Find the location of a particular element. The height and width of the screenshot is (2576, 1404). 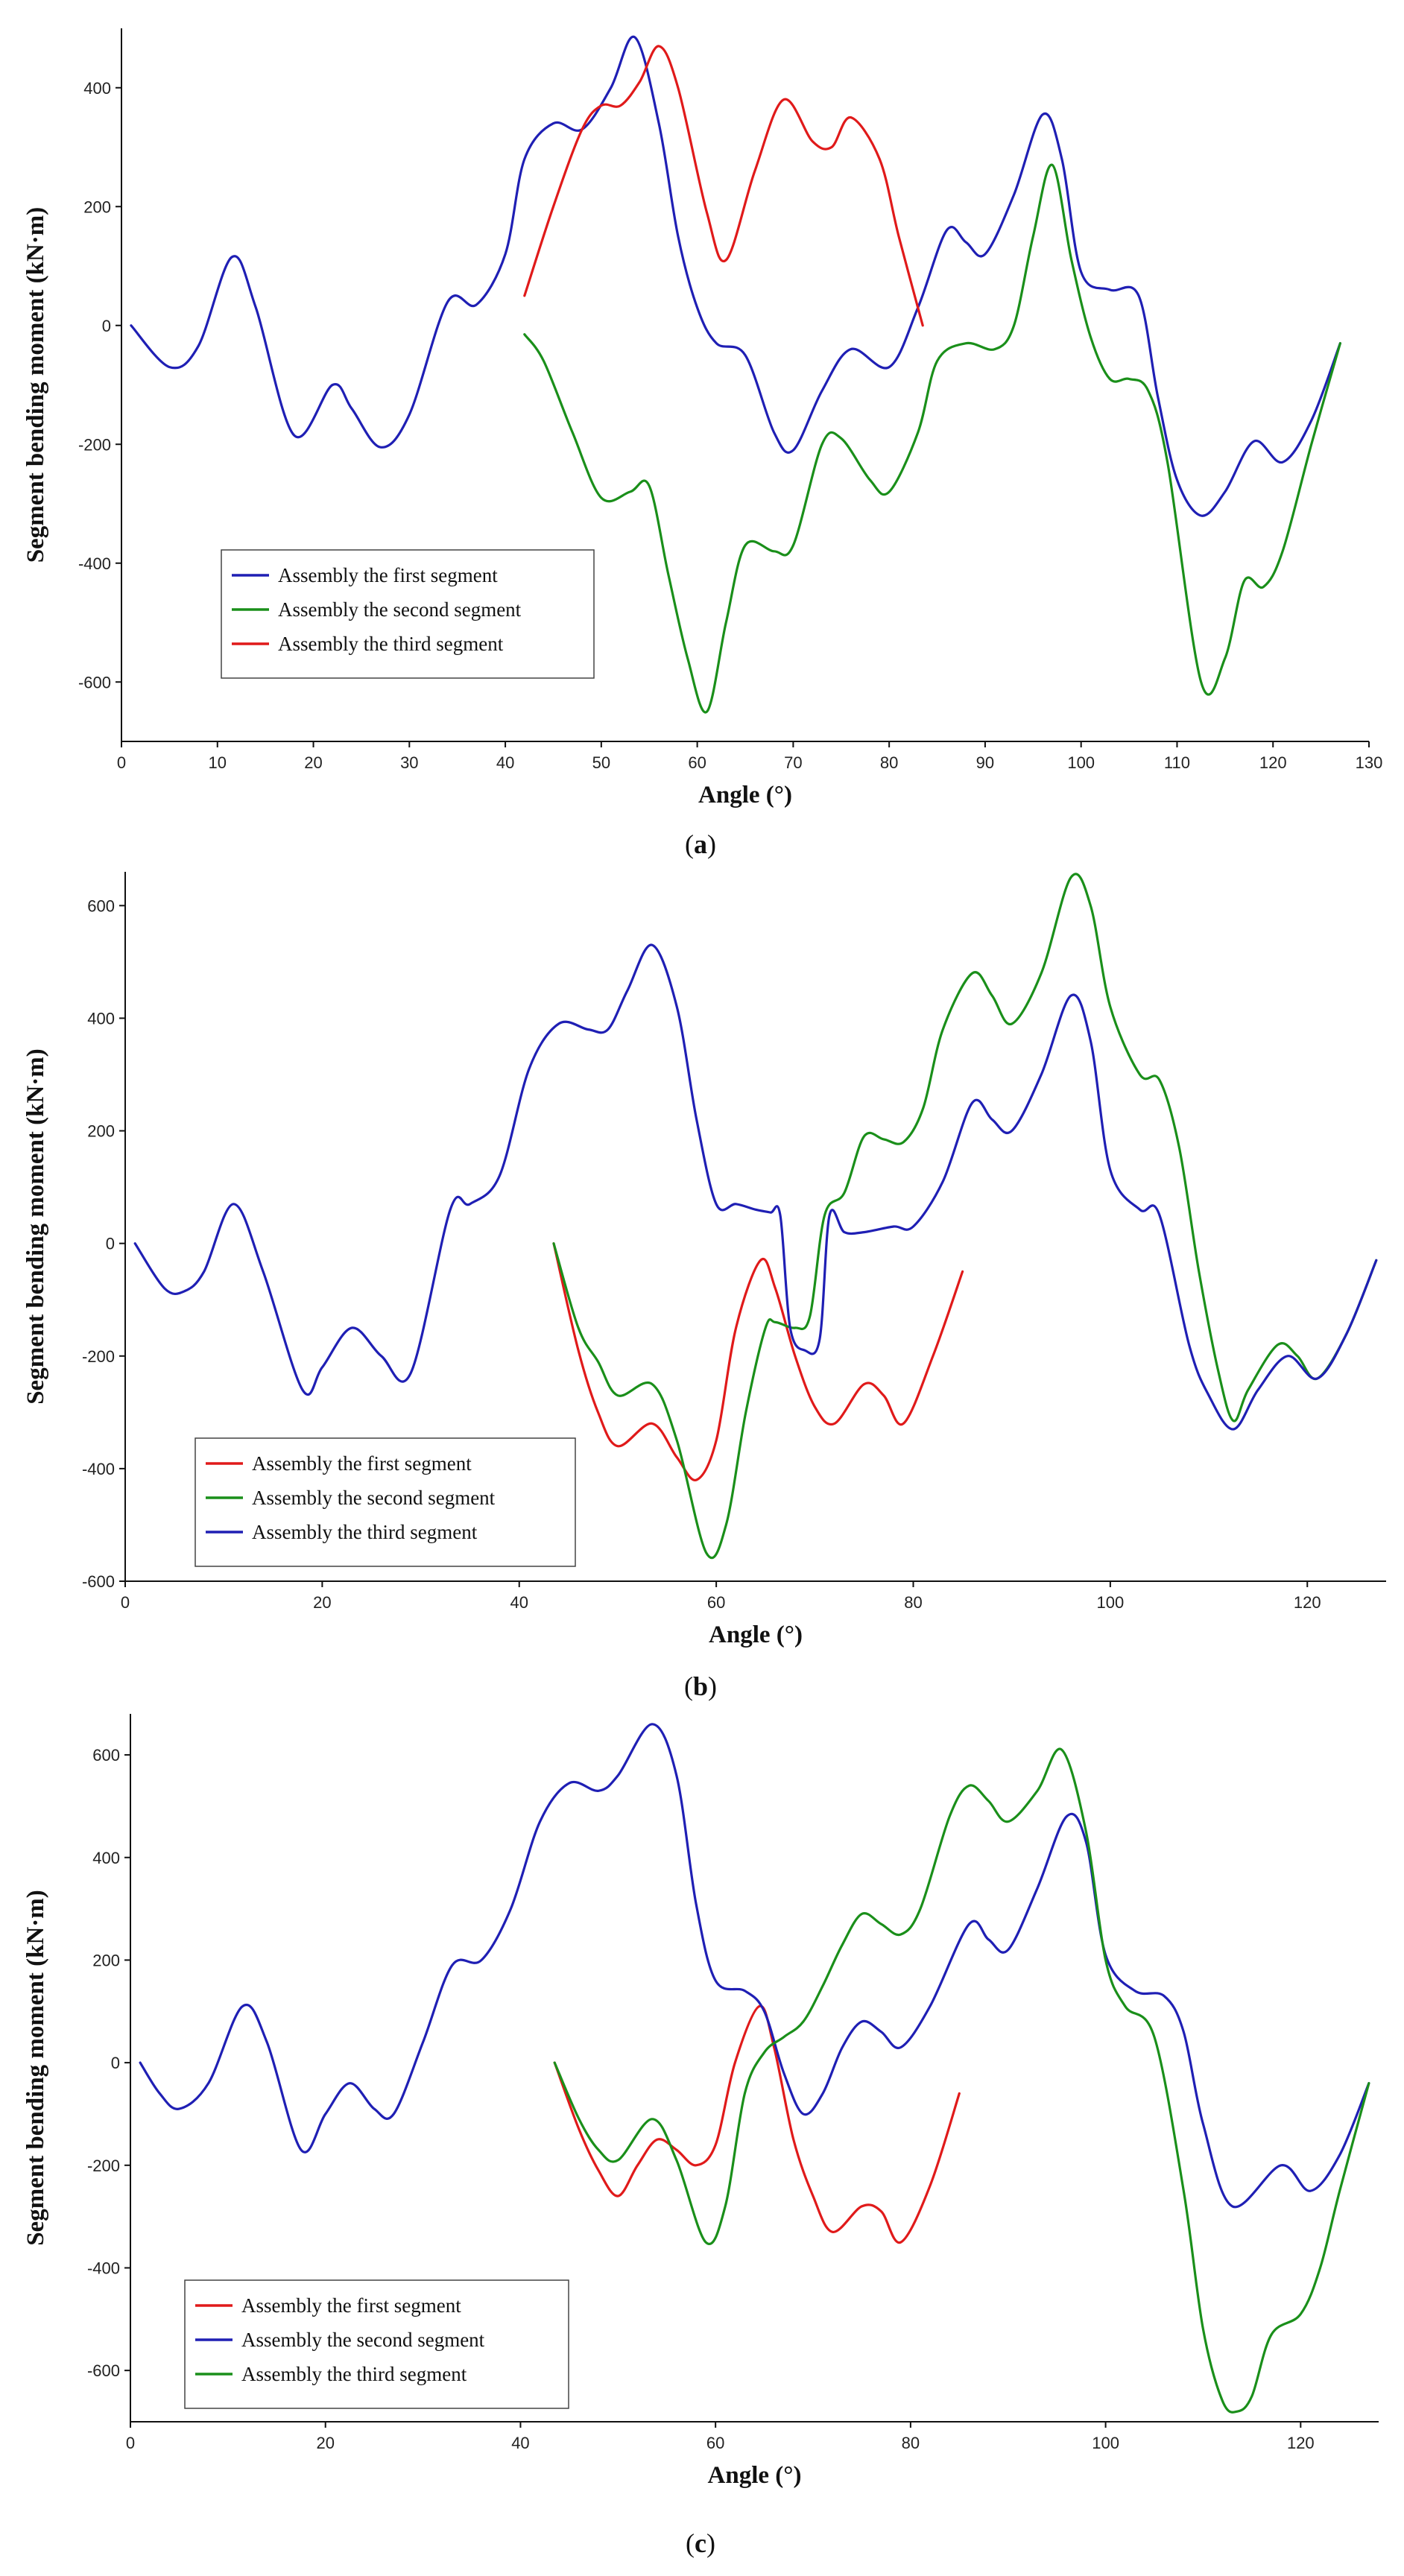

panel-caption: (a) is located at coordinates (700, 844).